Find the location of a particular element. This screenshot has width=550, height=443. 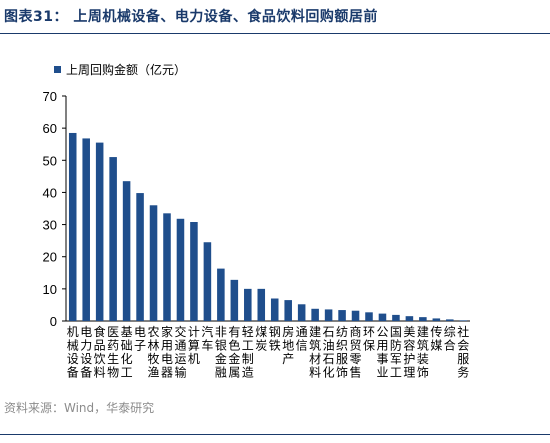

x-tick-label: 传媒 is located at coordinates (436, 338).